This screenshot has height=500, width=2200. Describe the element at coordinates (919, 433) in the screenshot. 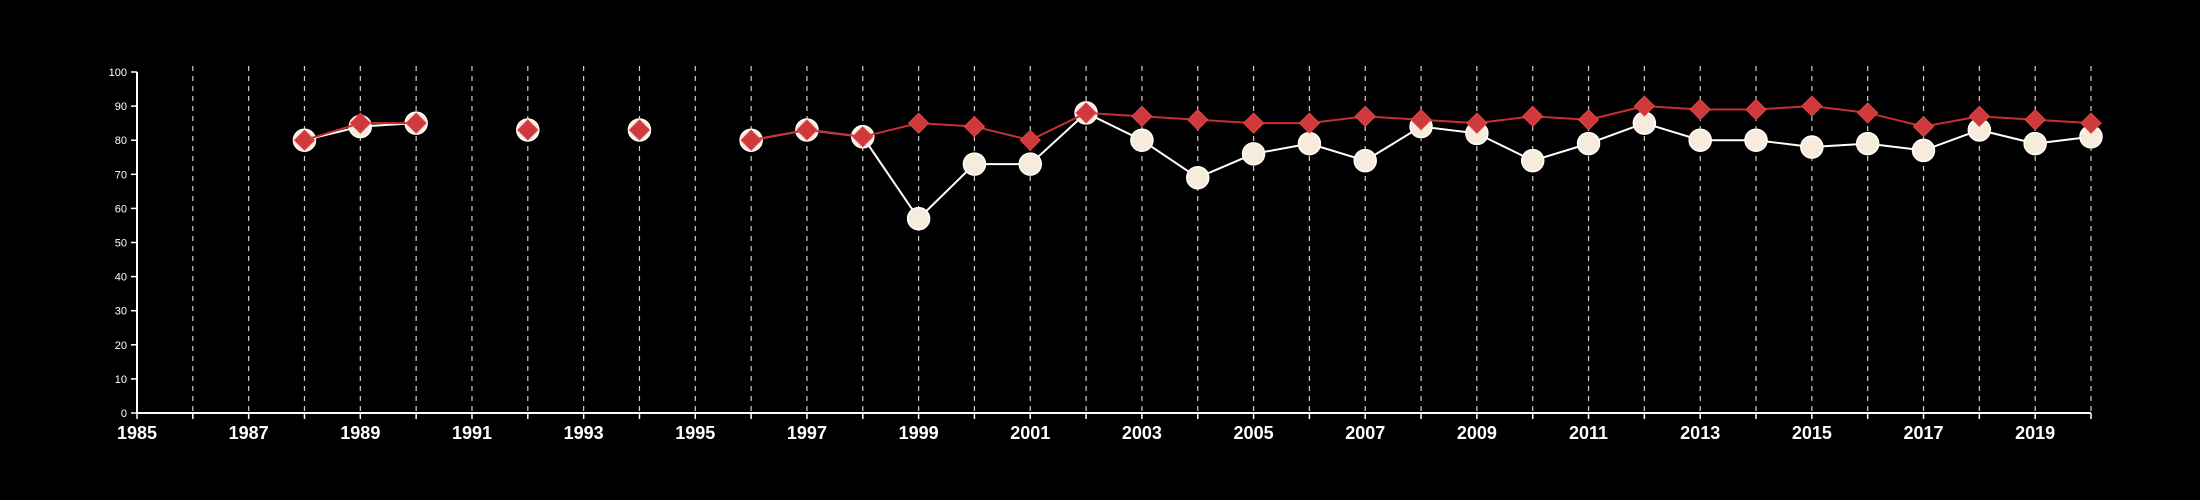

I see `x-tick-label: 1999` at that location.